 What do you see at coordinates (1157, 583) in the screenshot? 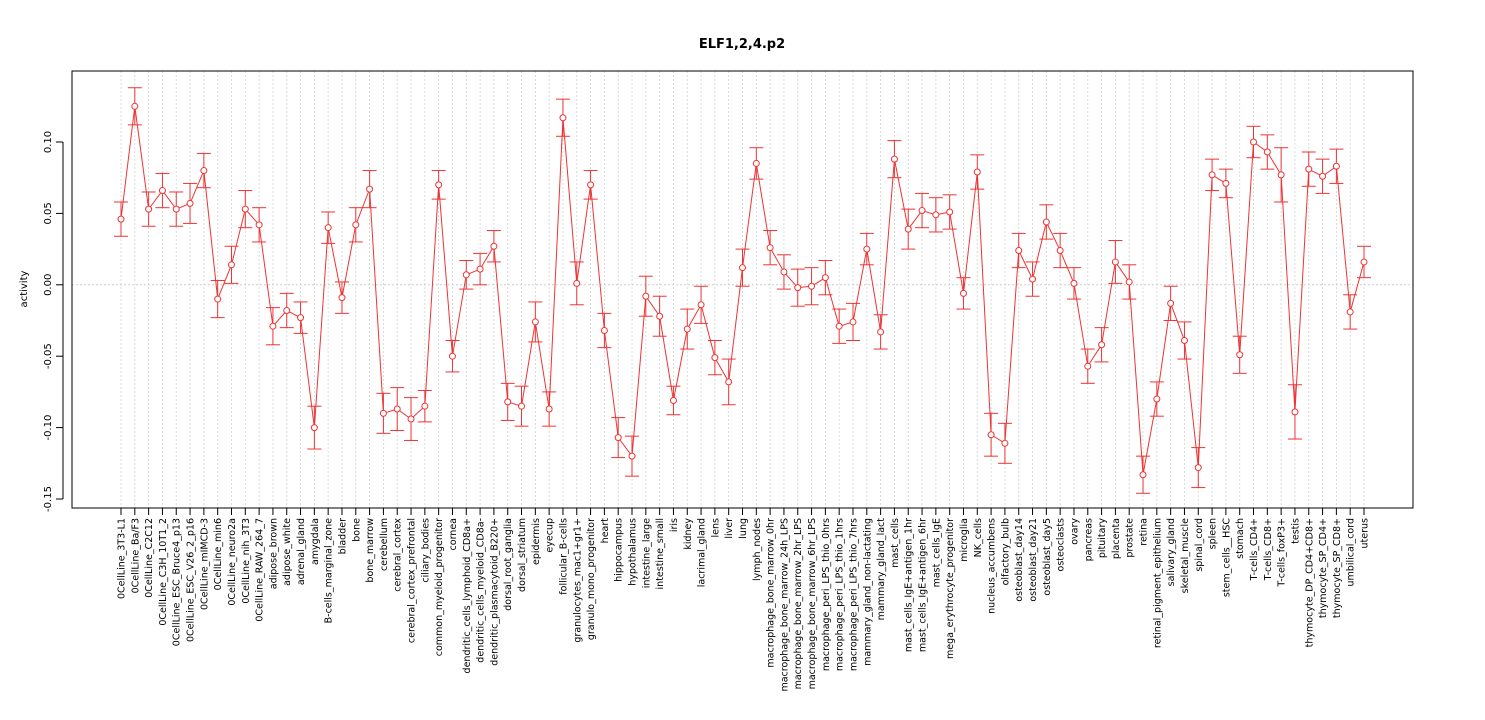
I see `x-tick-label: retinal_pigment_epithelium` at bounding box center [1157, 583].